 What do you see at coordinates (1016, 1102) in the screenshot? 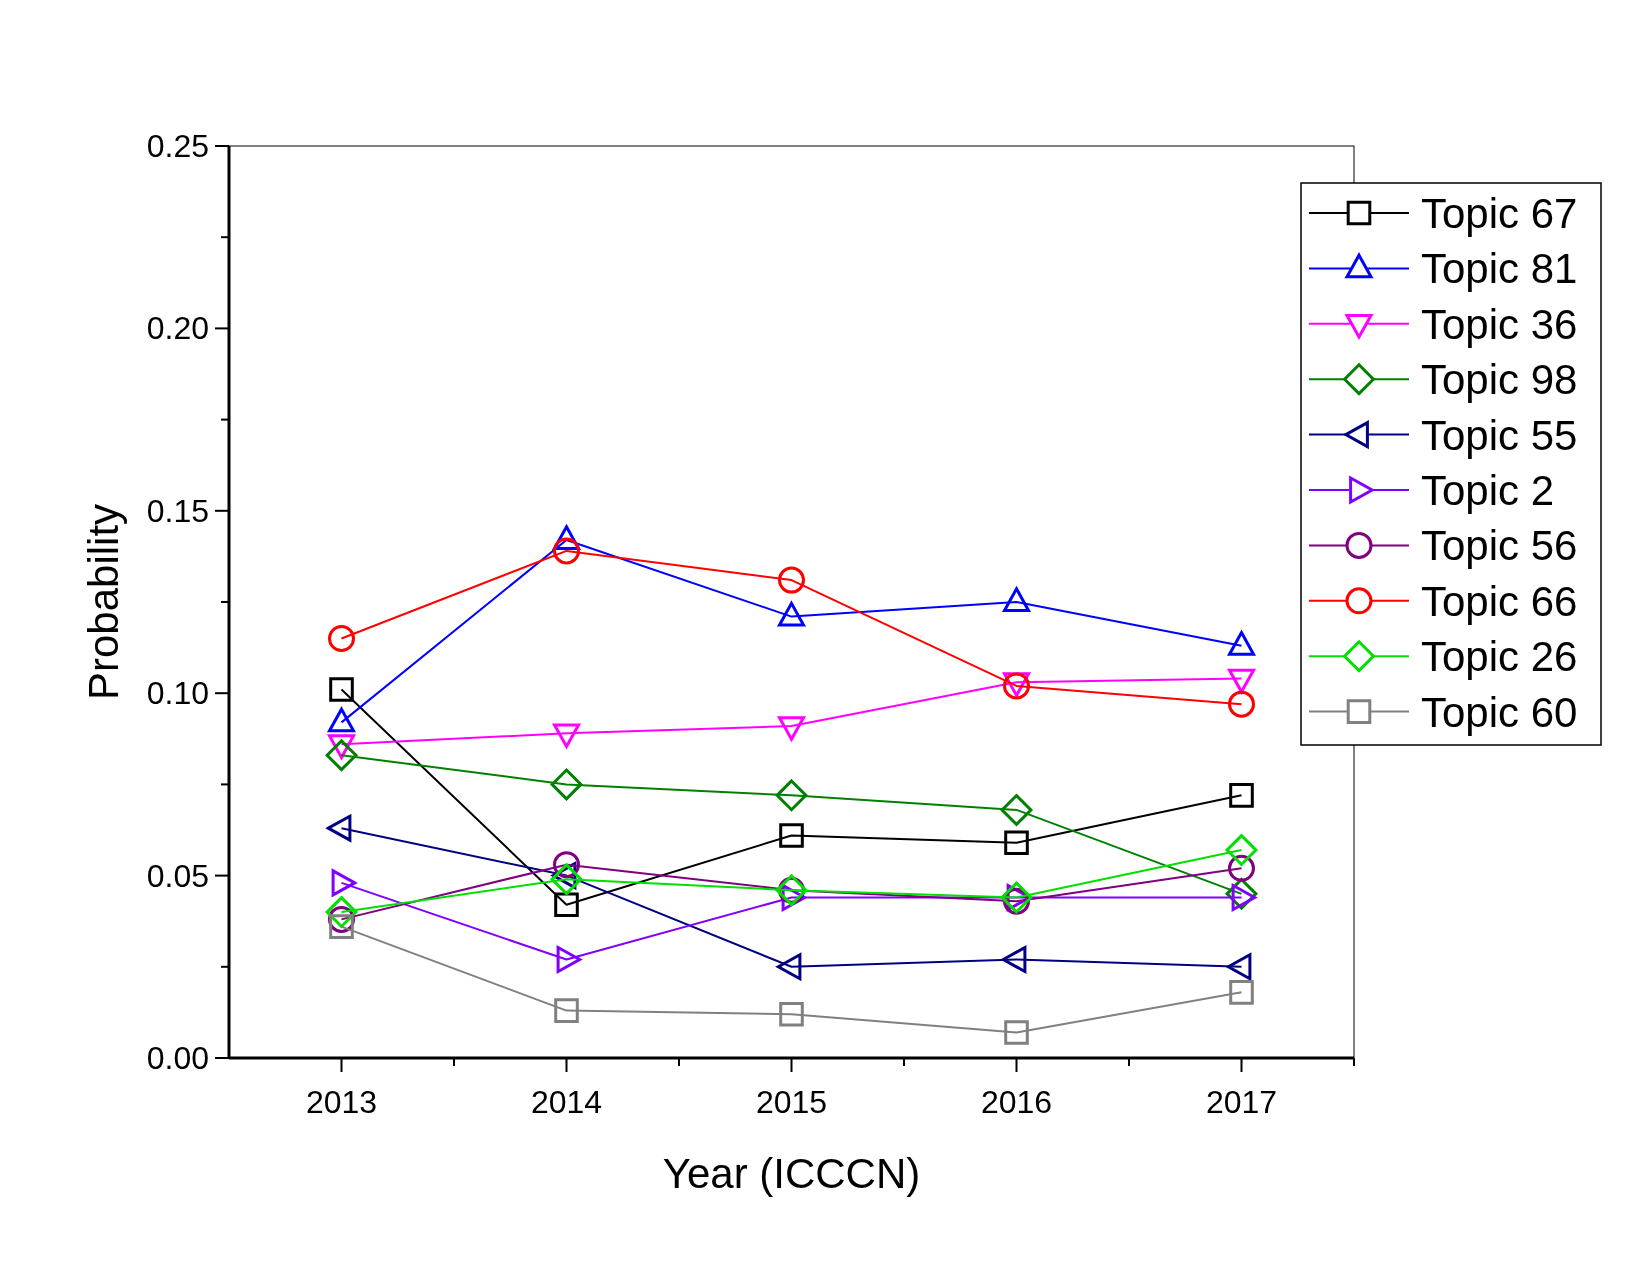
I see `x-tick-label: 2016` at bounding box center [1016, 1102].